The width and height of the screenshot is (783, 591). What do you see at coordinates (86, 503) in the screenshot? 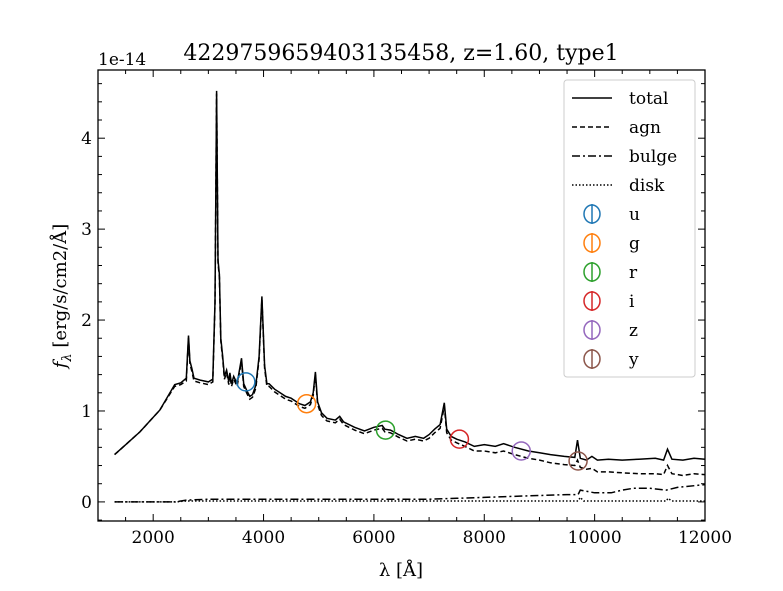
I see `y-tick-label: 0` at bounding box center [86, 503].